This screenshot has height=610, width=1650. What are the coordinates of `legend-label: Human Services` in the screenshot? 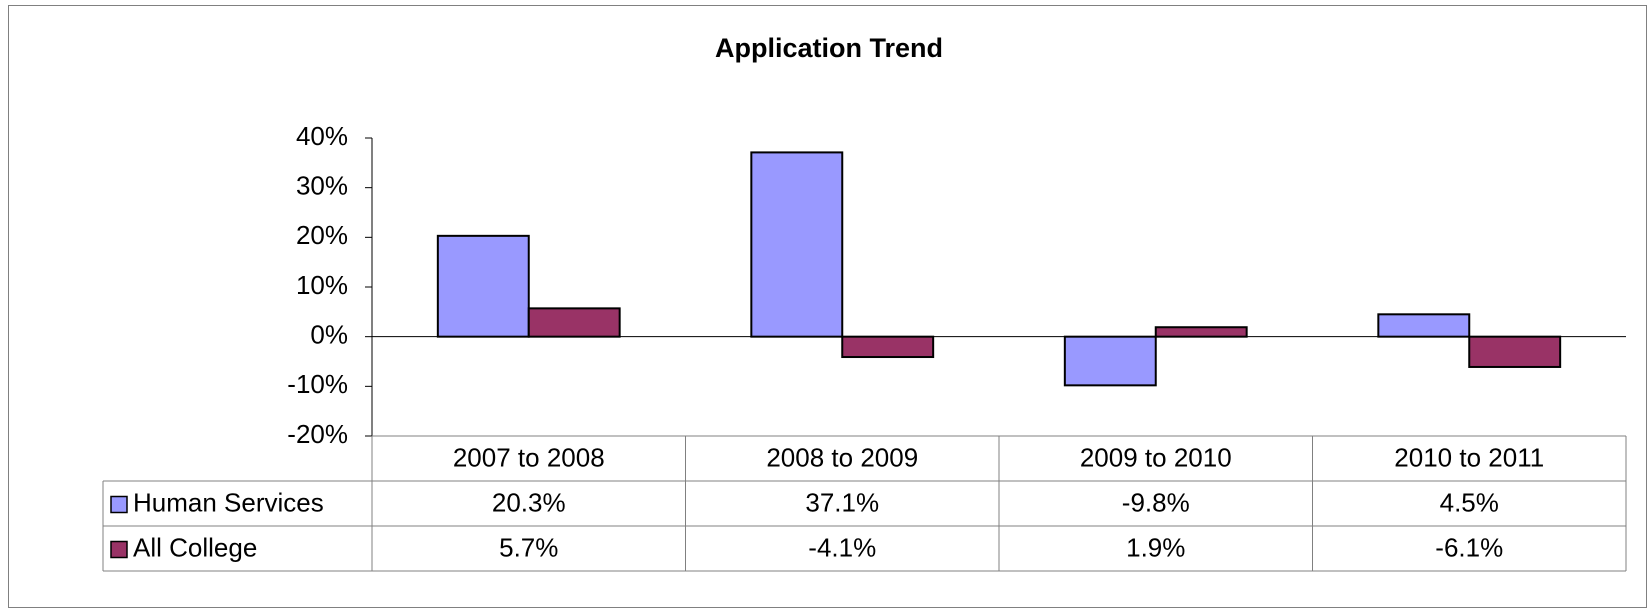 It's located at (228, 502).